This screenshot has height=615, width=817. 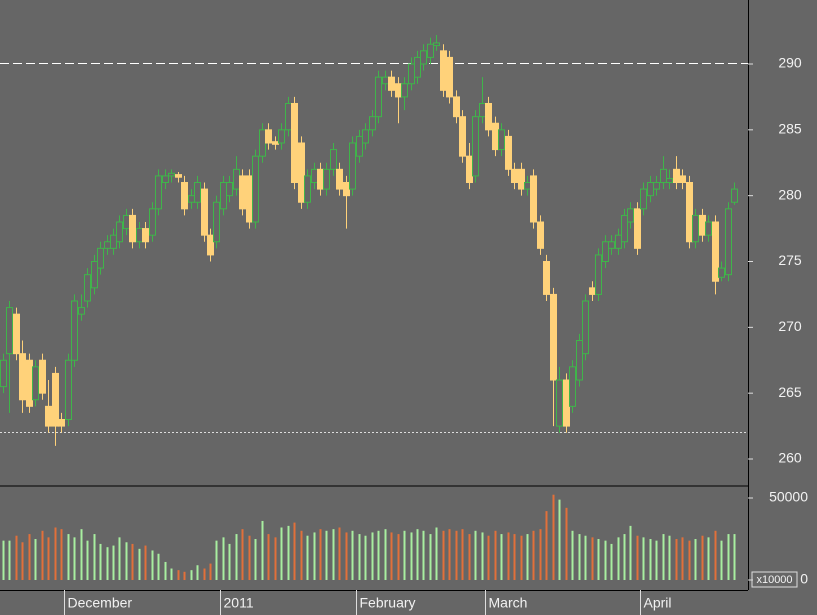 What do you see at coordinates (804, 579) in the screenshot?
I see `volume-tick-label: 0` at bounding box center [804, 579].